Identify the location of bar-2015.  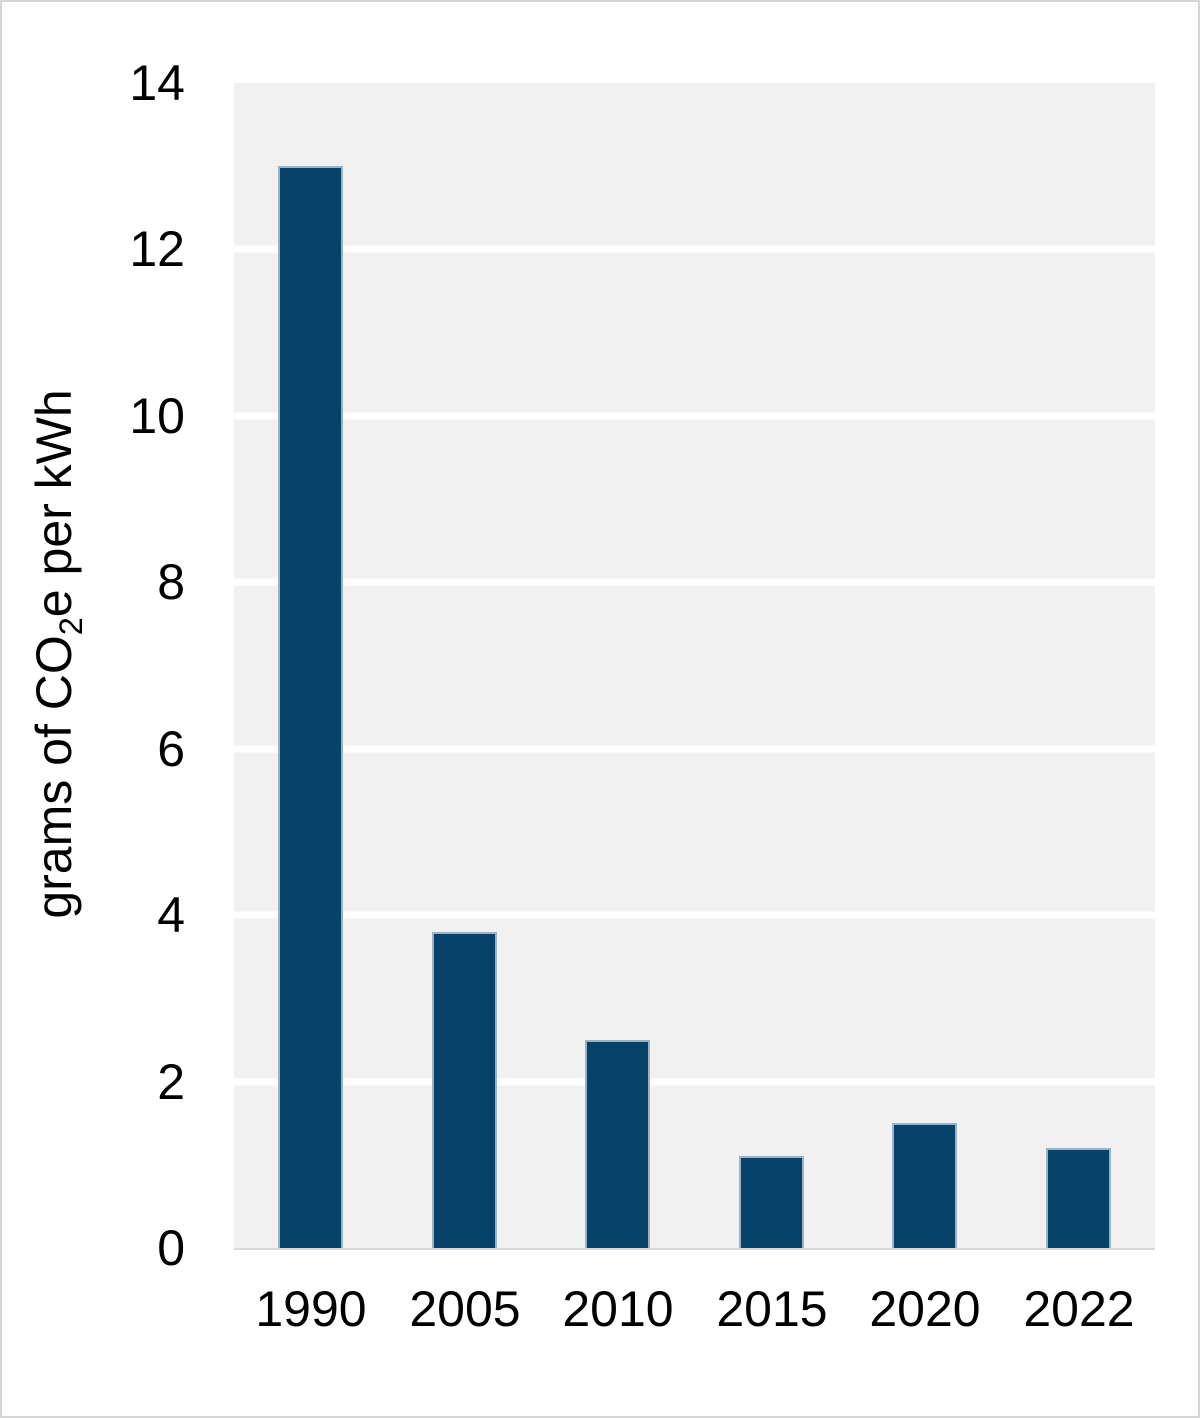
(771, 1202).